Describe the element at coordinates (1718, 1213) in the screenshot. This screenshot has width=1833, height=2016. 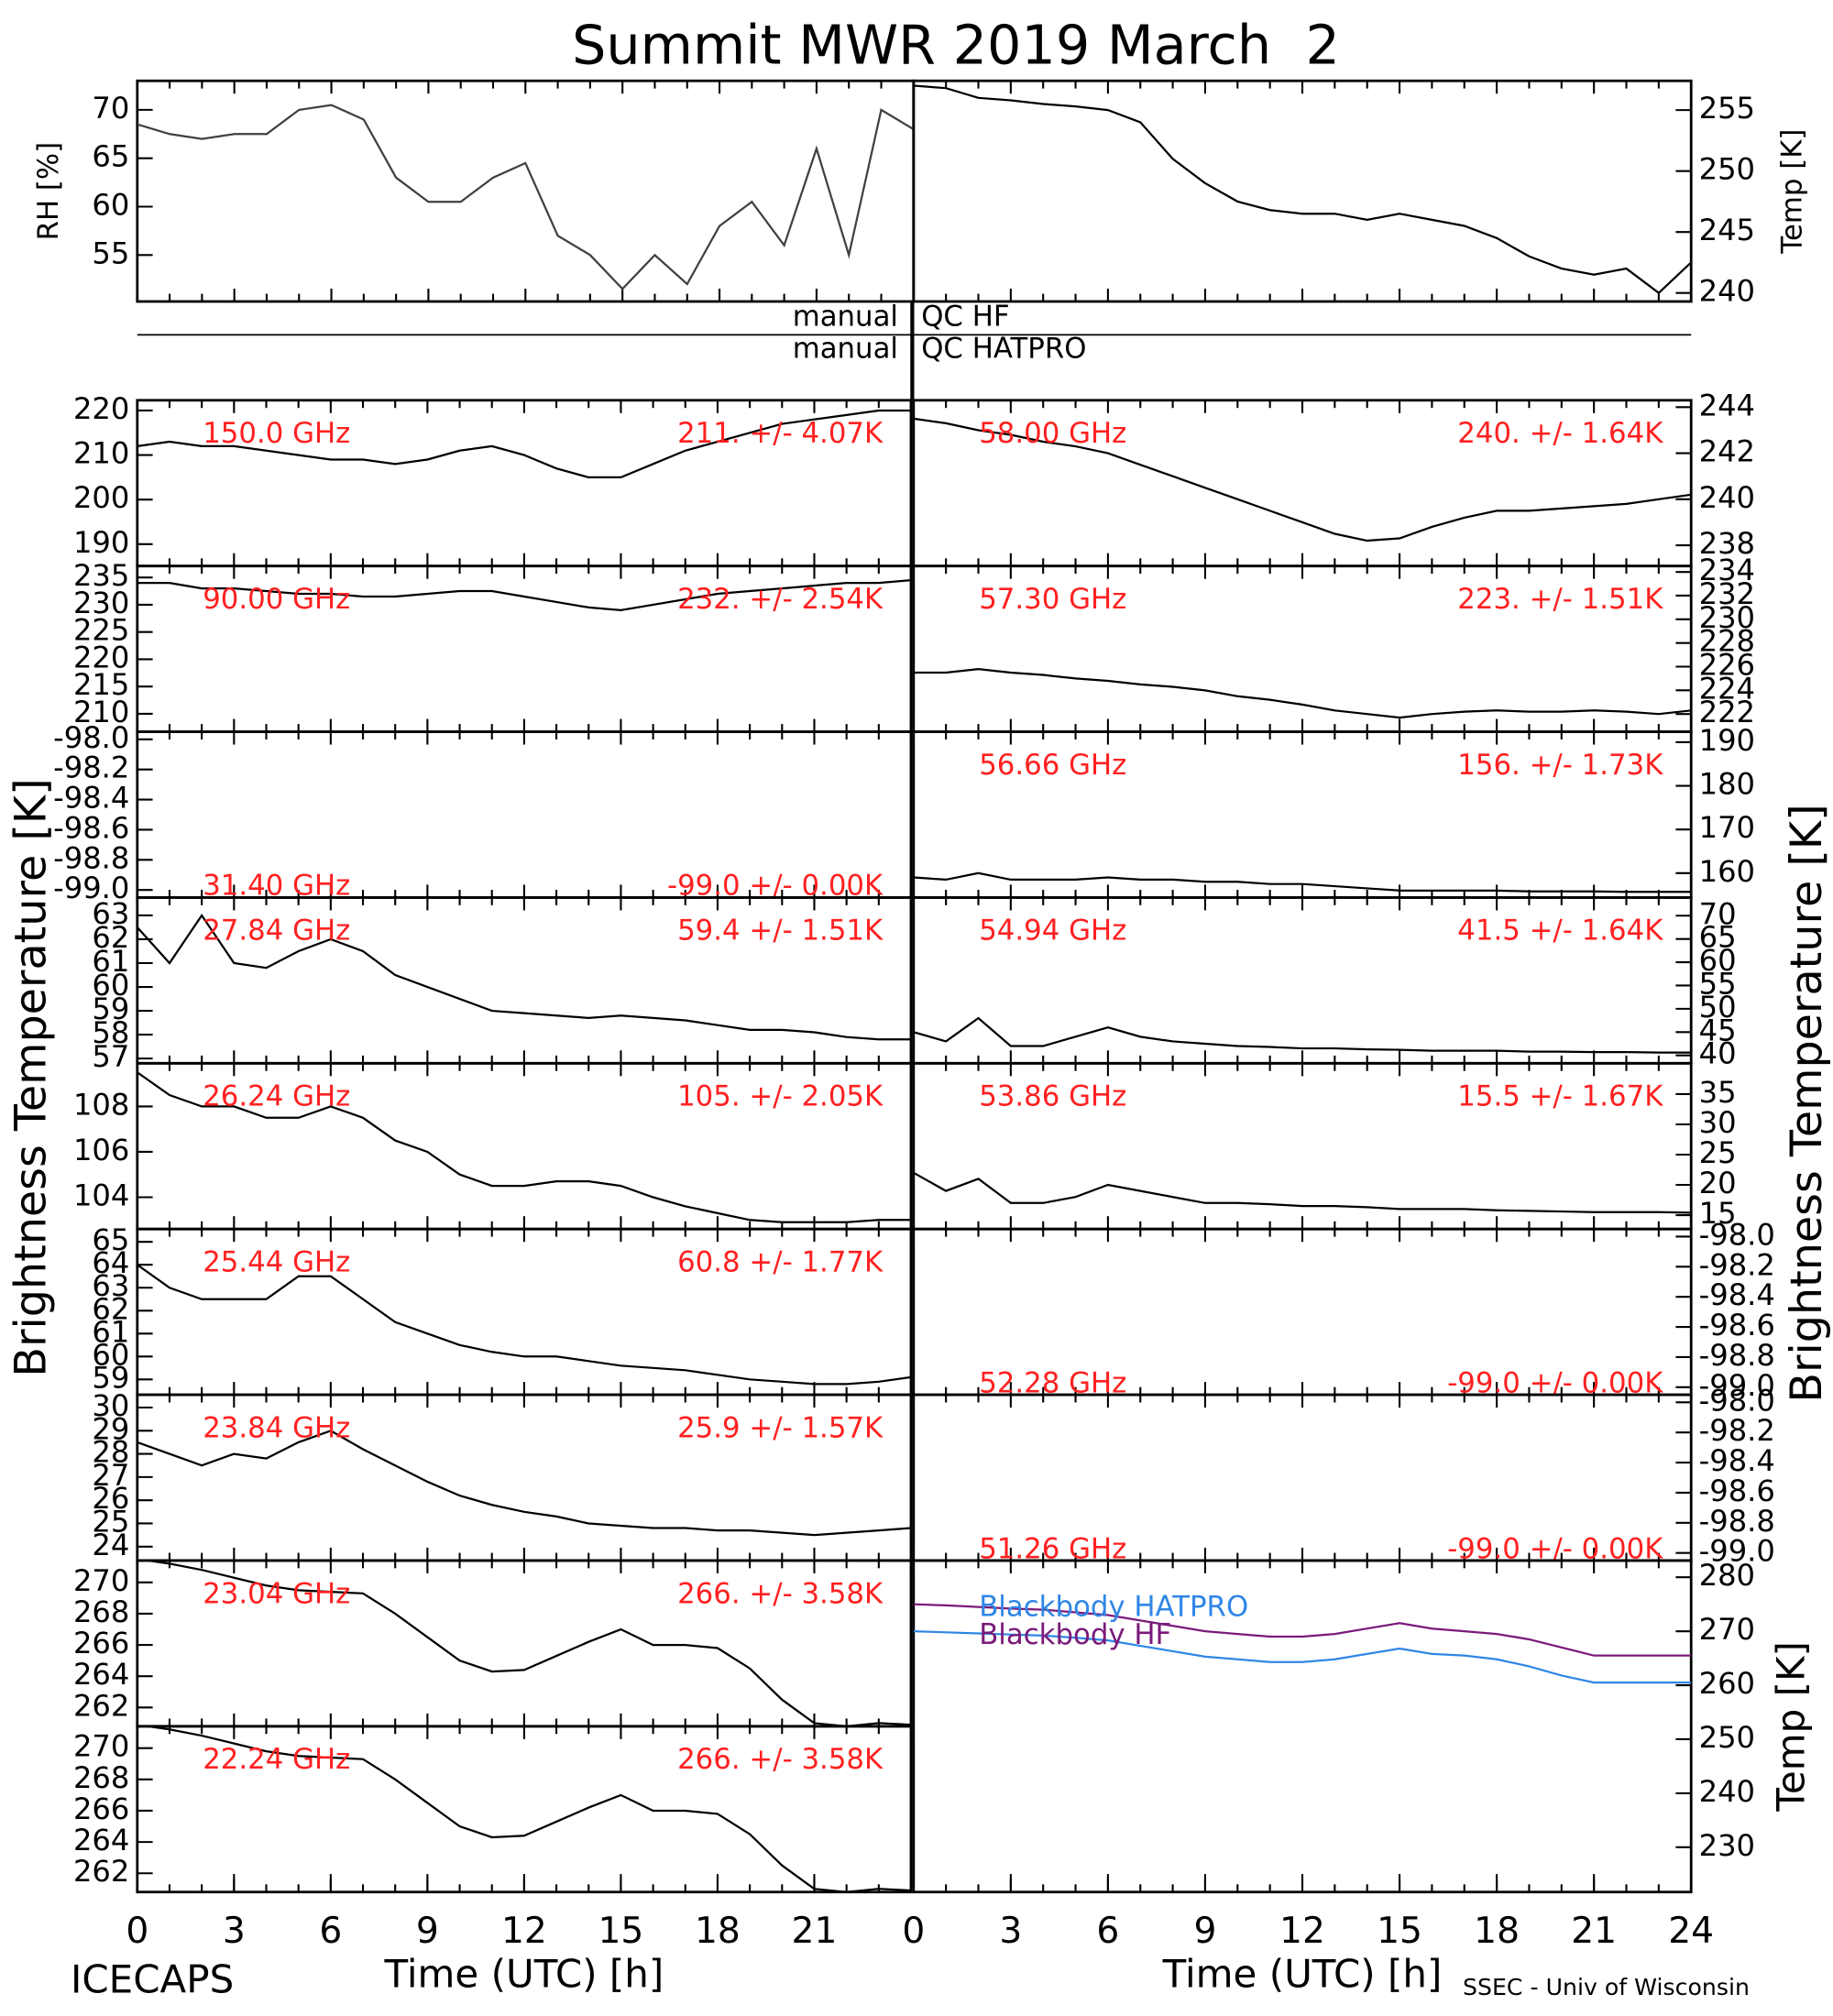
I see `y-tick-label: 15` at that location.